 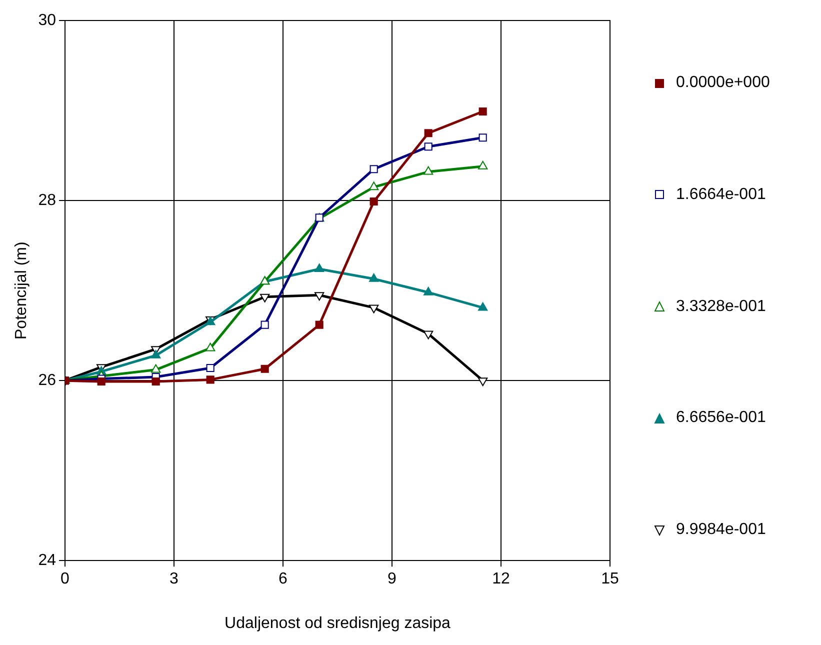 I want to click on legend-label: 9.9984e-001, so click(x=721, y=530).